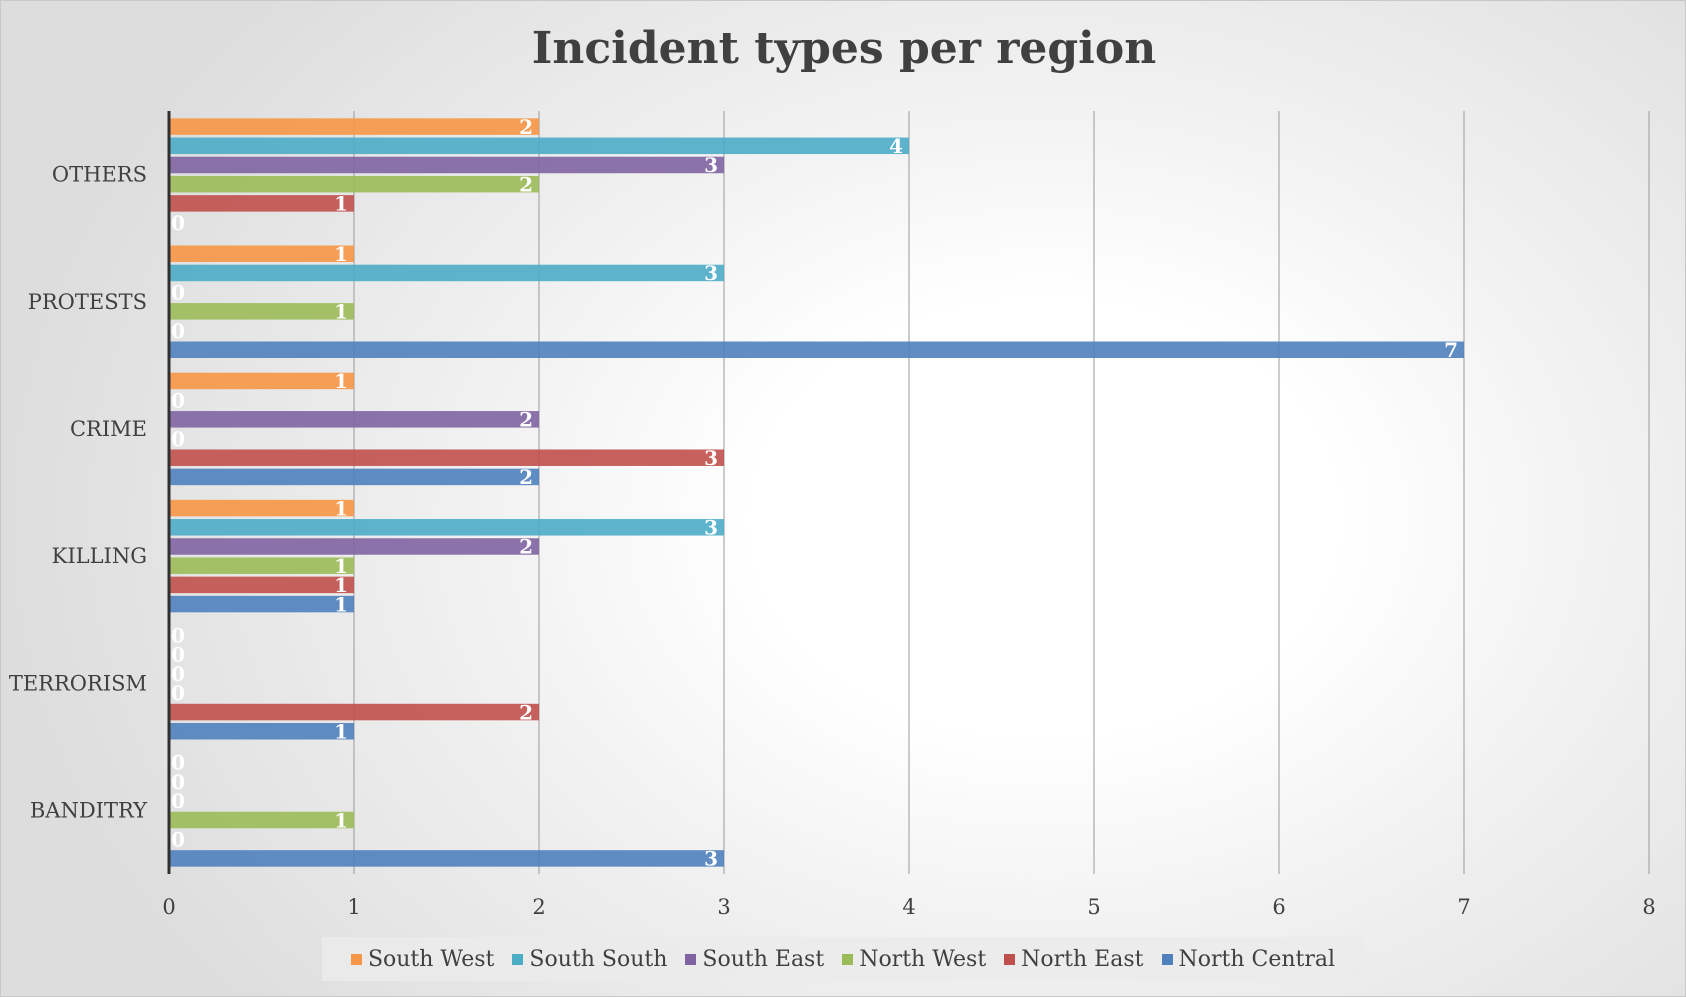 The width and height of the screenshot is (1686, 998). Describe the element at coordinates (896, 146) in the screenshot. I see `data-label: 4` at that location.